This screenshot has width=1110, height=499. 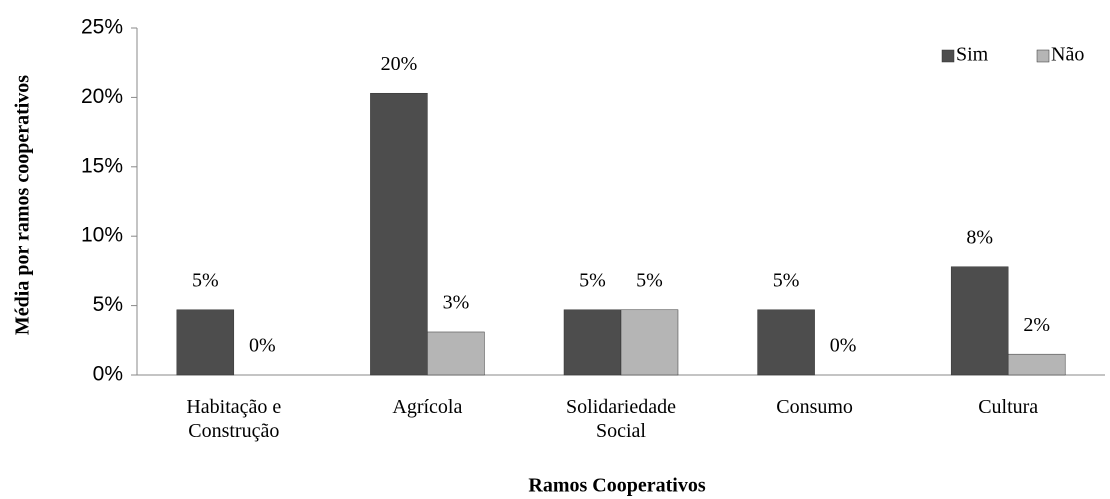 What do you see at coordinates (456, 303) in the screenshot?
I see `data-label: 3%` at bounding box center [456, 303].